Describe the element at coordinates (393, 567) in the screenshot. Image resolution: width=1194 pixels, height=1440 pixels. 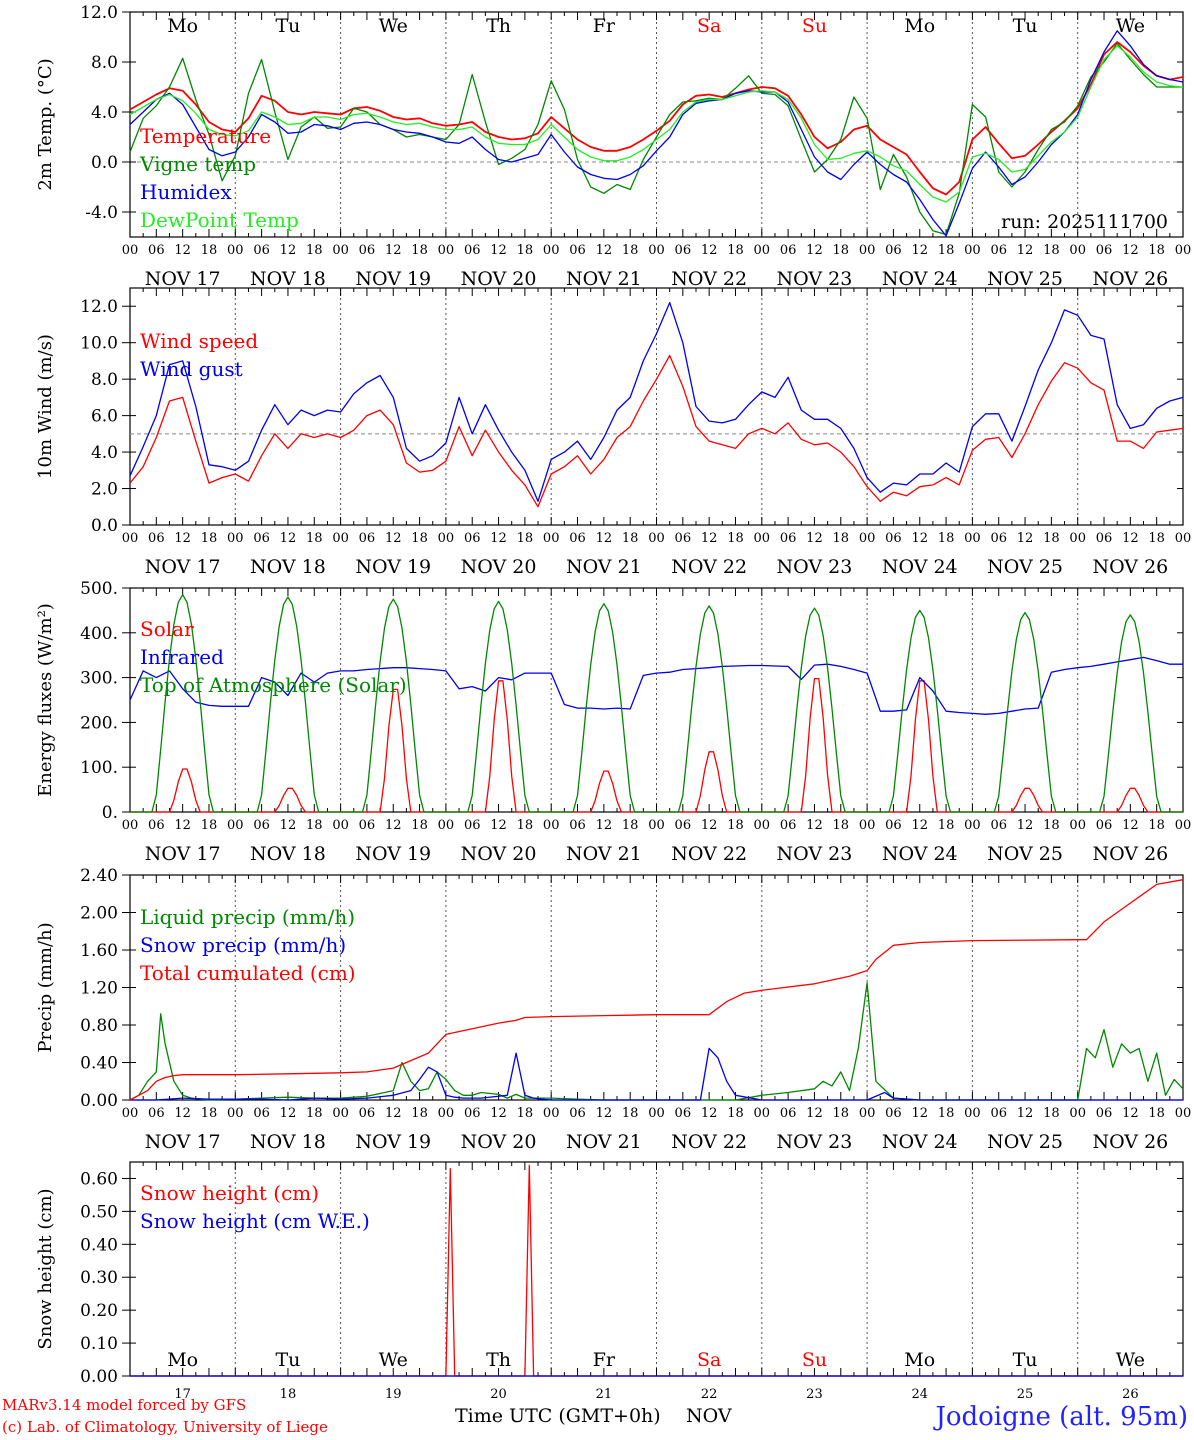
I see `wind-date-label: NOV 19` at that location.